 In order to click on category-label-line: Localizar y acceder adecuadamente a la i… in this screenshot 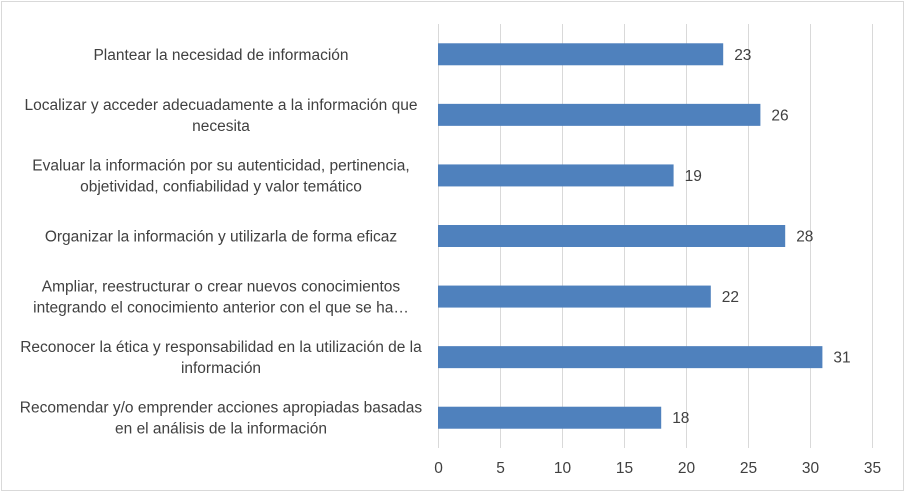, I will do `click(221, 105)`.